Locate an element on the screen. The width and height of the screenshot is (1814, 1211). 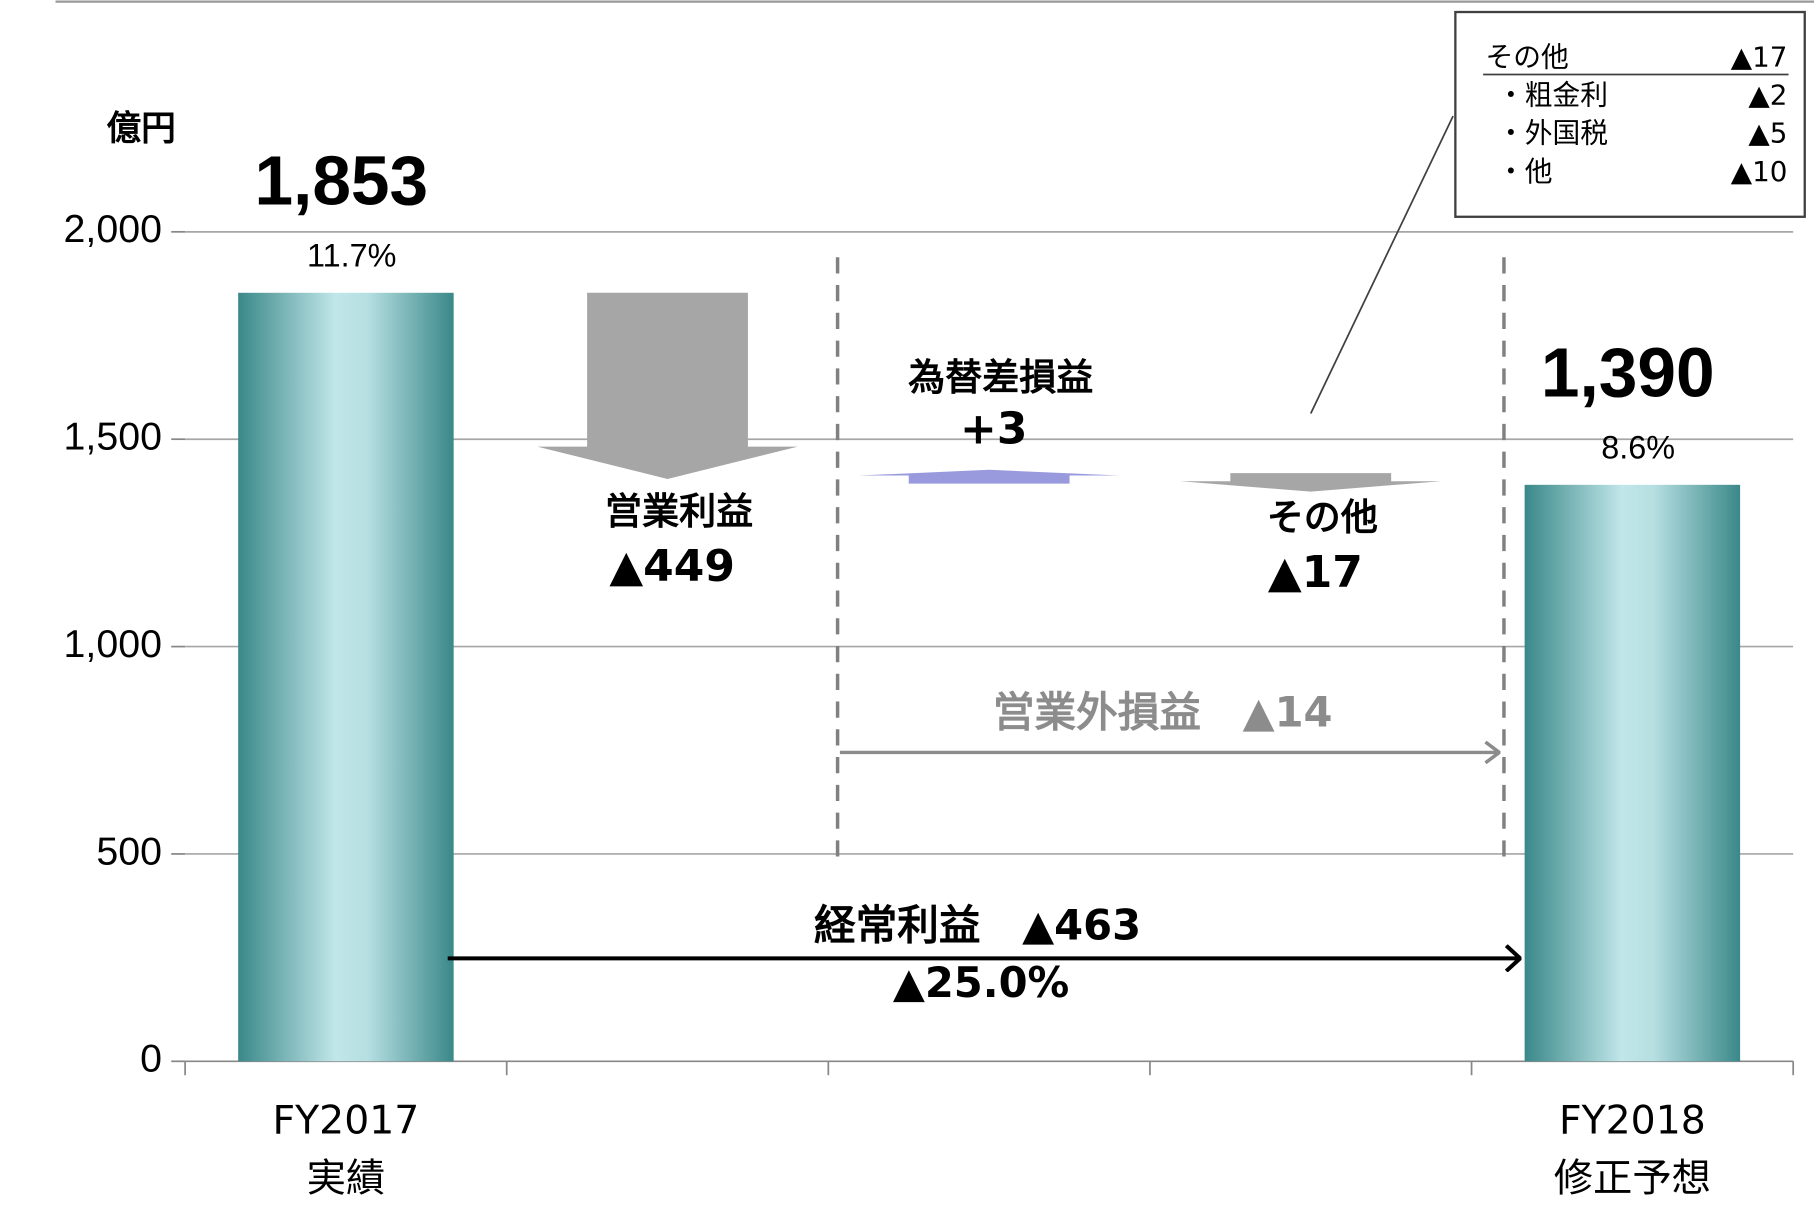
inset-cell: ・他 is located at coordinates (1525, 171).